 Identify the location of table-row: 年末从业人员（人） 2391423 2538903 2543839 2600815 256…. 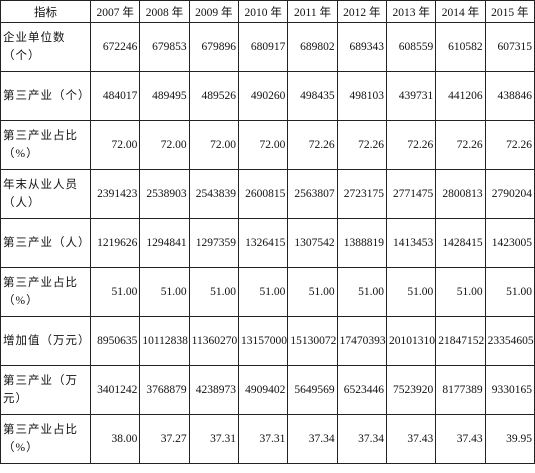
(267, 194).